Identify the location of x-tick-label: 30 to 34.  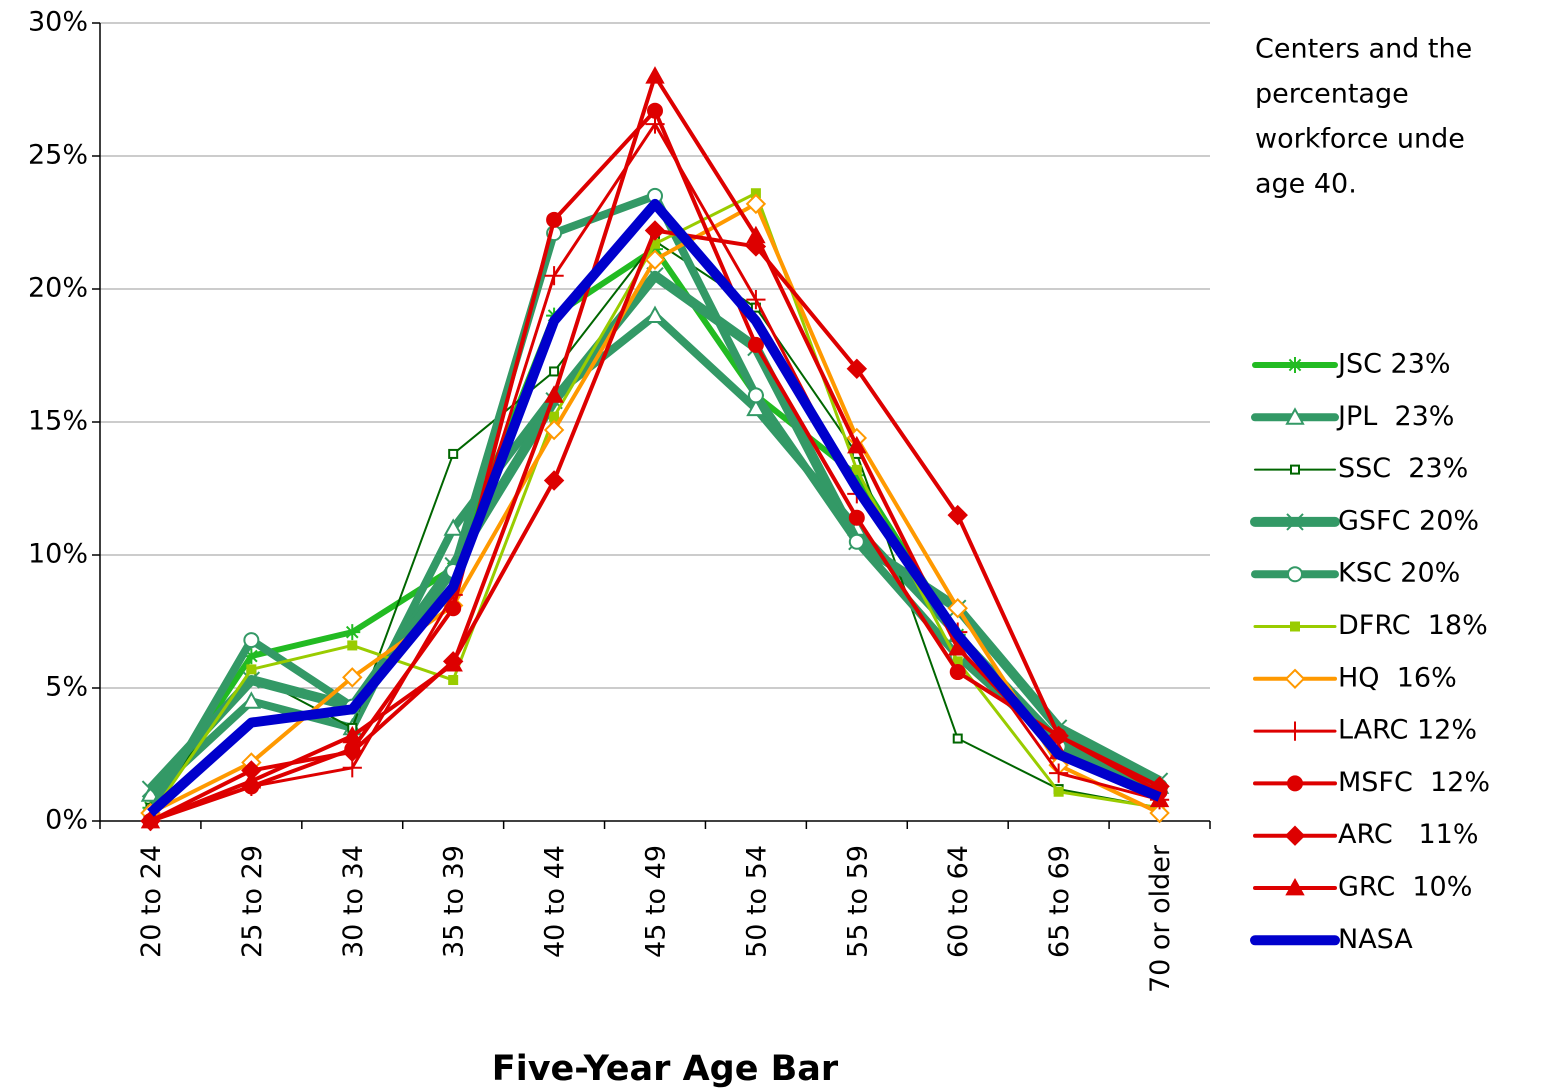
(353, 901).